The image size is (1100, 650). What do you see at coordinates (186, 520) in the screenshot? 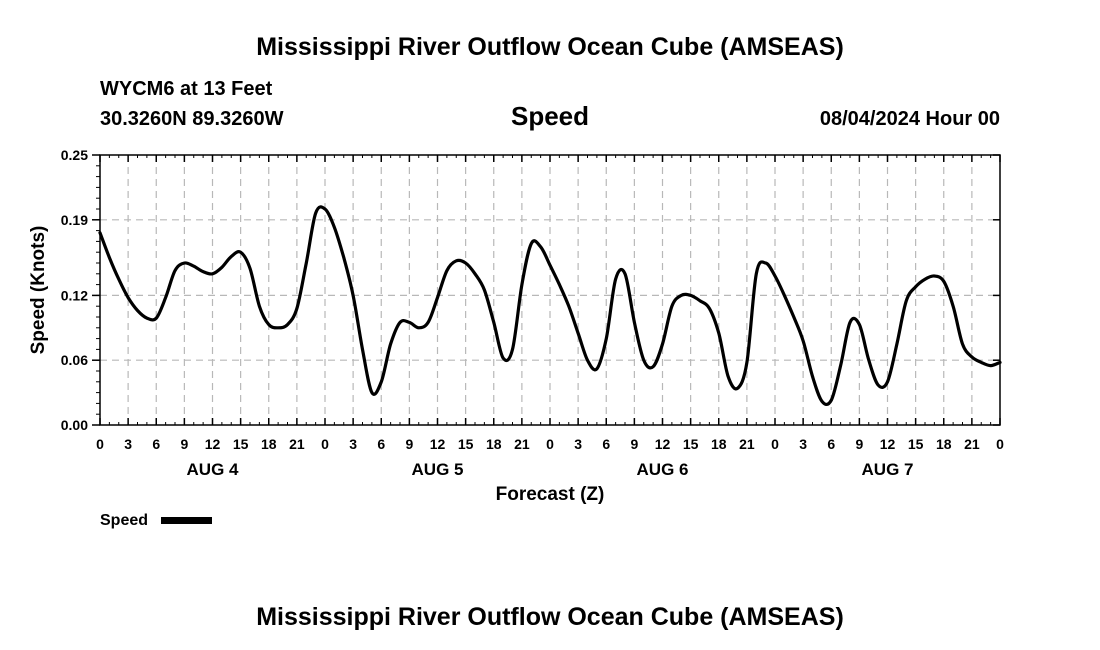
I see `legend-swatch` at bounding box center [186, 520].